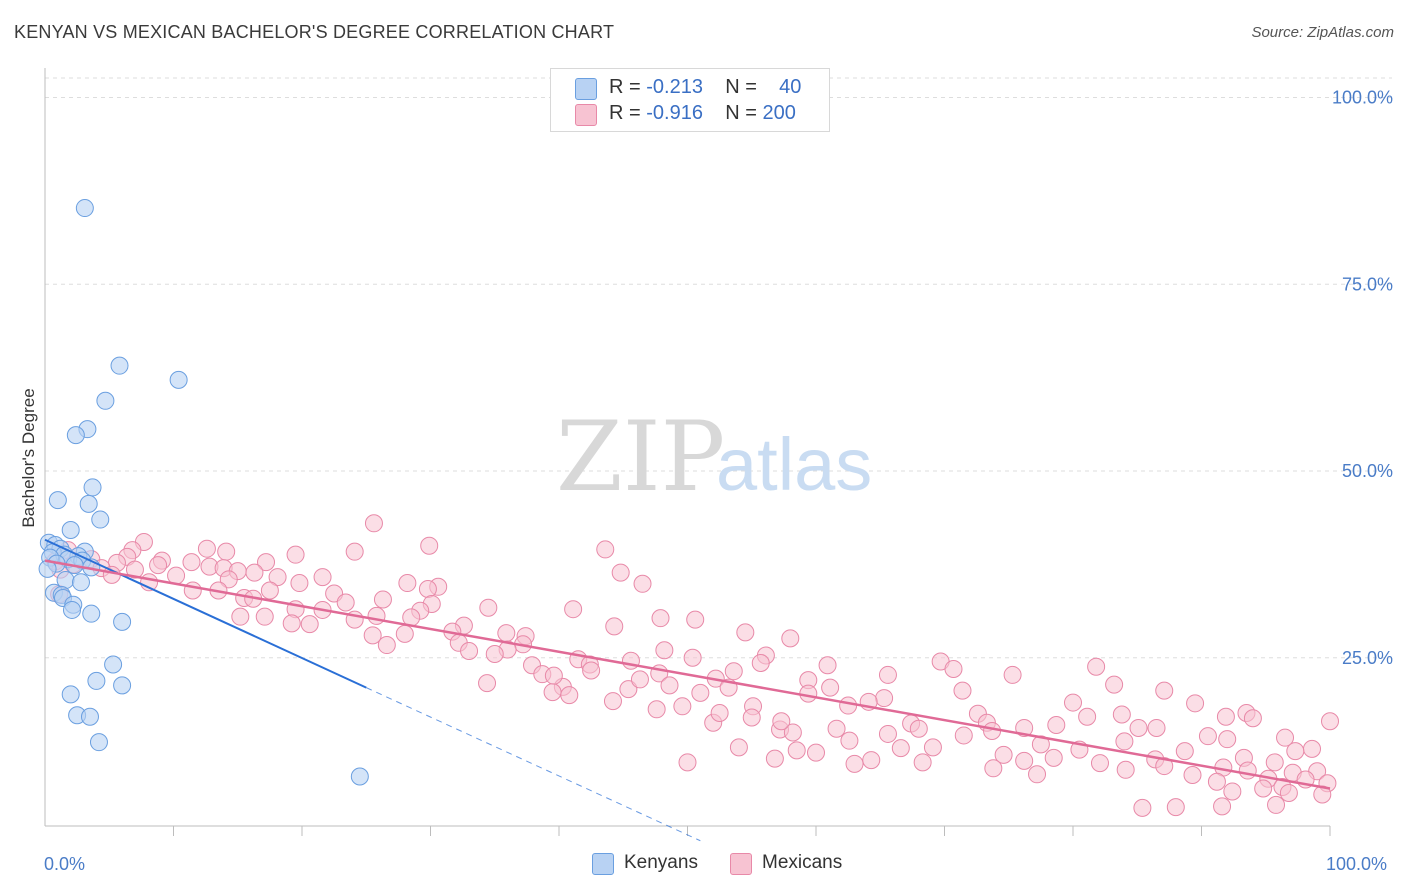 The height and width of the screenshot is (892, 1406). Describe the element at coordinates (603, 864) in the screenshot. I see `kenyans-swatch` at that location.